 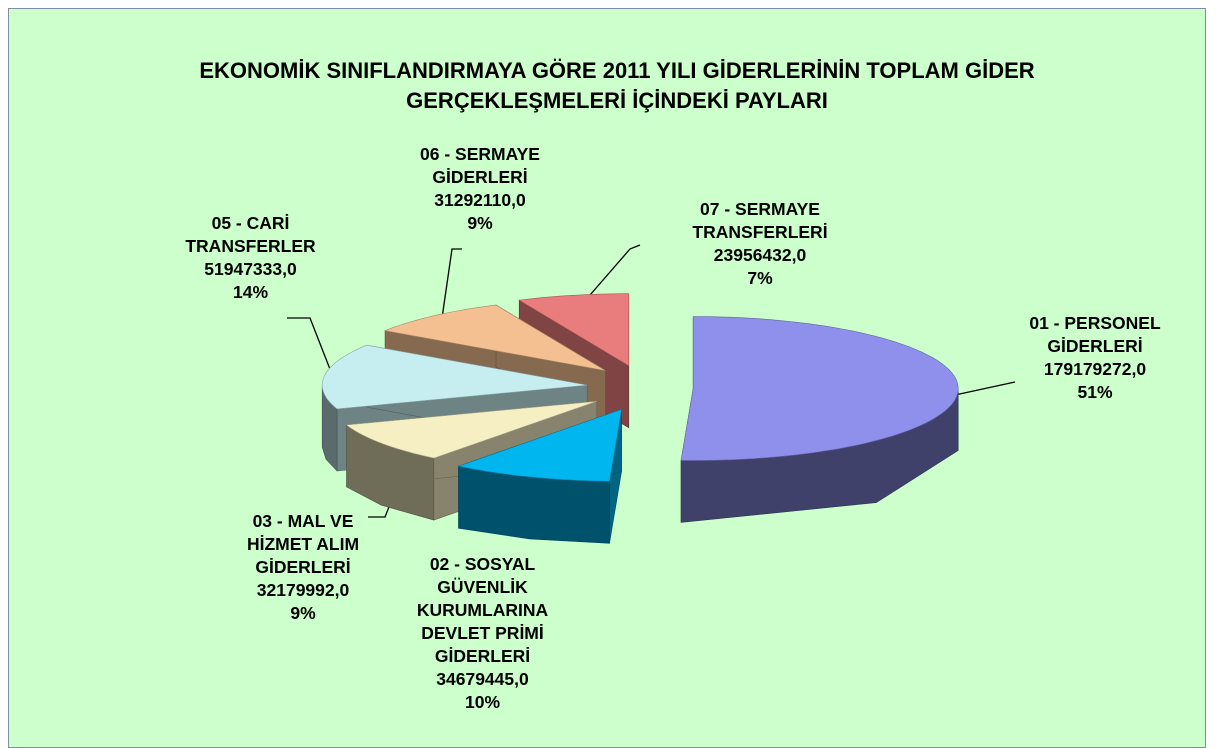 What do you see at coordinates (1095, 369) in the screenshot?
I see `value-label: 179179272,0` at bounding box center [1095, 369].